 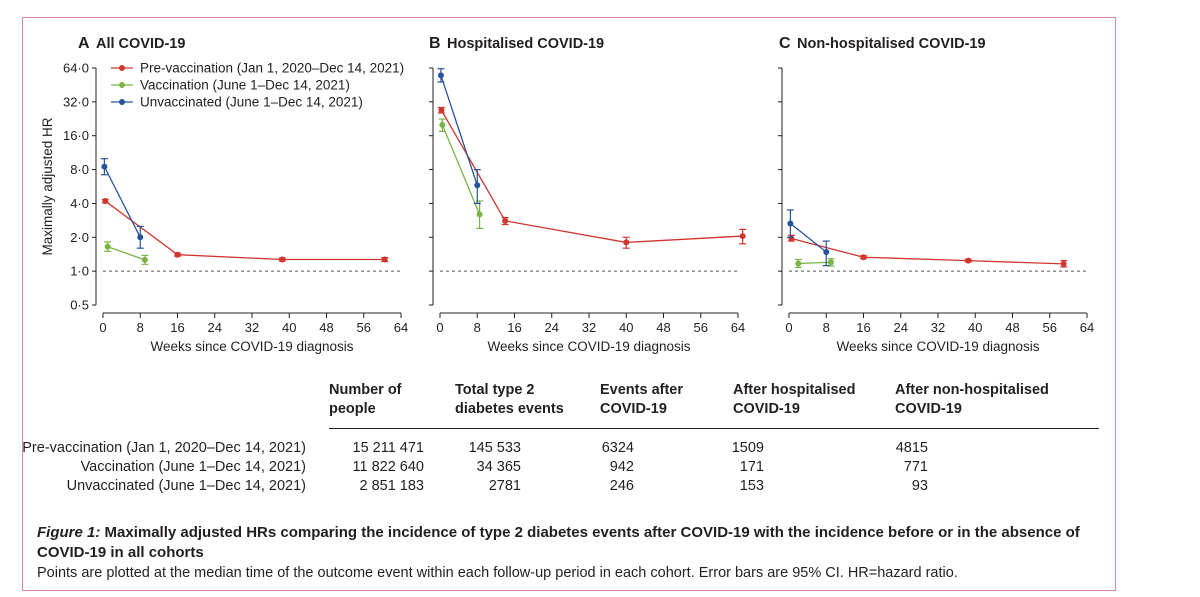 I want to click on table-cell: 2 851 183, so click(x=391, y=486).